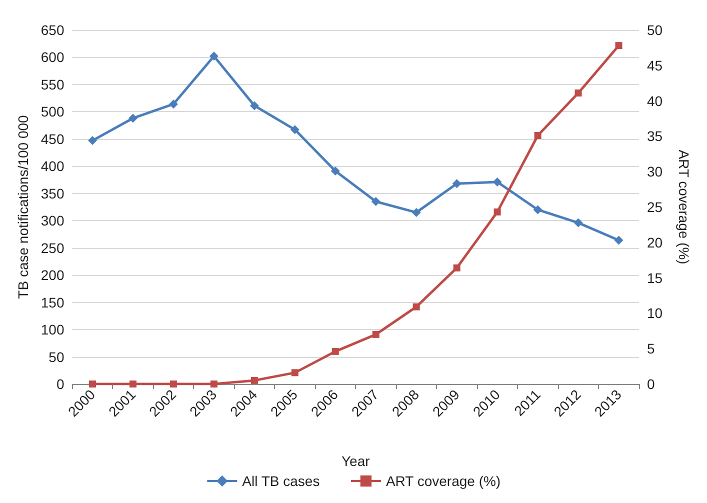  What do you see at coordinates (655, 65) in the screenshot?
I see `y2-tick-label: 45` at bounding box center [655, 65].